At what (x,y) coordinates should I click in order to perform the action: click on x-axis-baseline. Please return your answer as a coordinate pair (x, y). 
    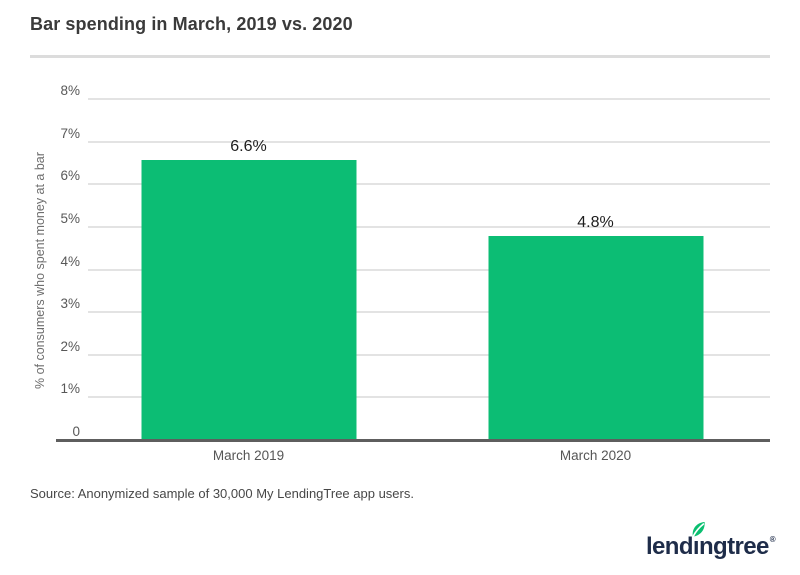
    Looking at the image, I should click on (413, 440).